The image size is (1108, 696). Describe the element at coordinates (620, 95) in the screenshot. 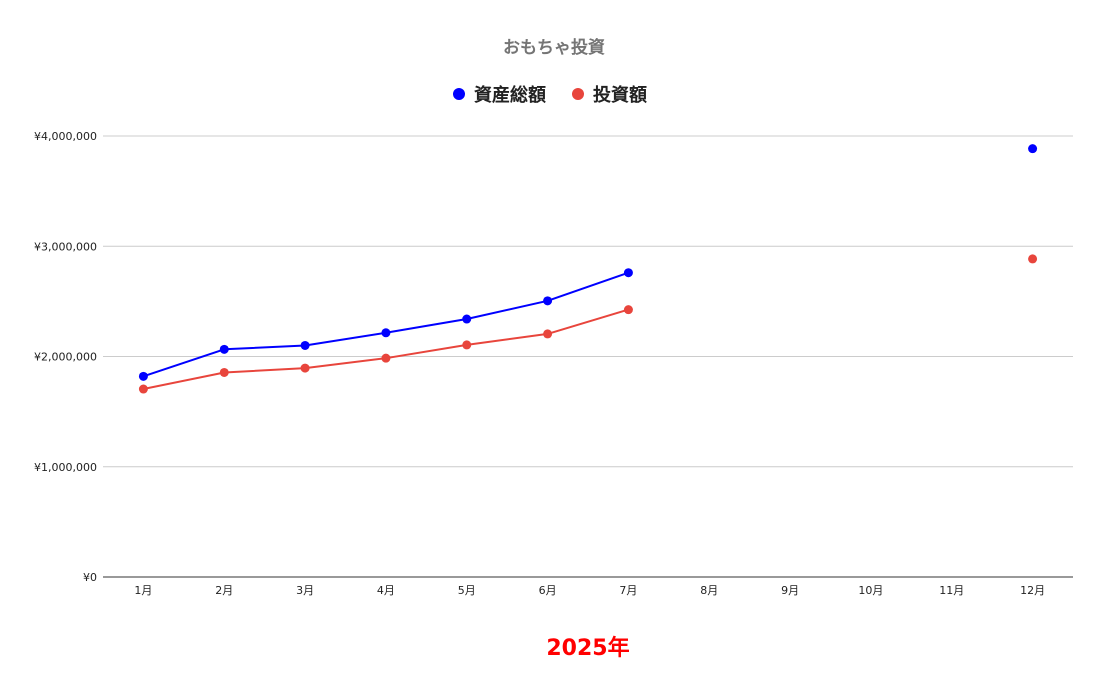

I see `legend-label-series-2: 投資額` at that location.